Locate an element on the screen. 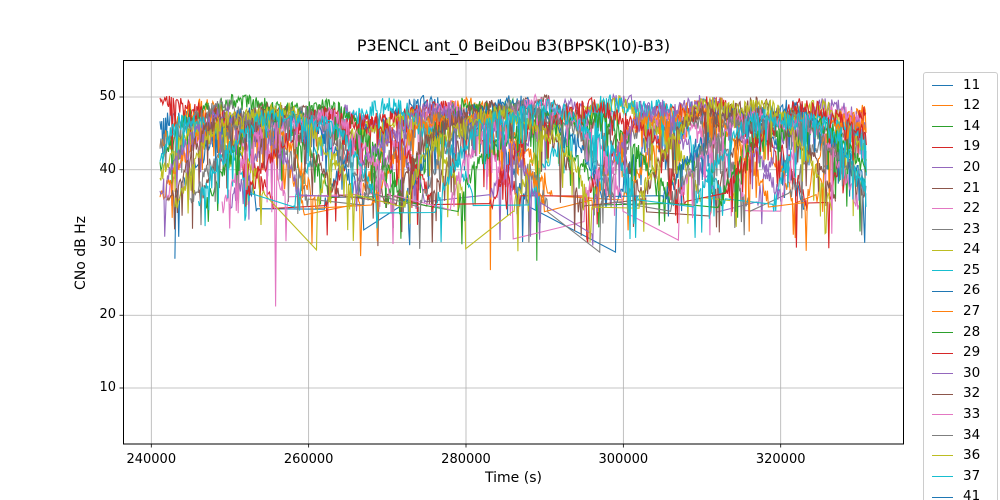 This screenshot has width=1000, height=500. legend-item-32: 32 is located at coordinates (960, 394).